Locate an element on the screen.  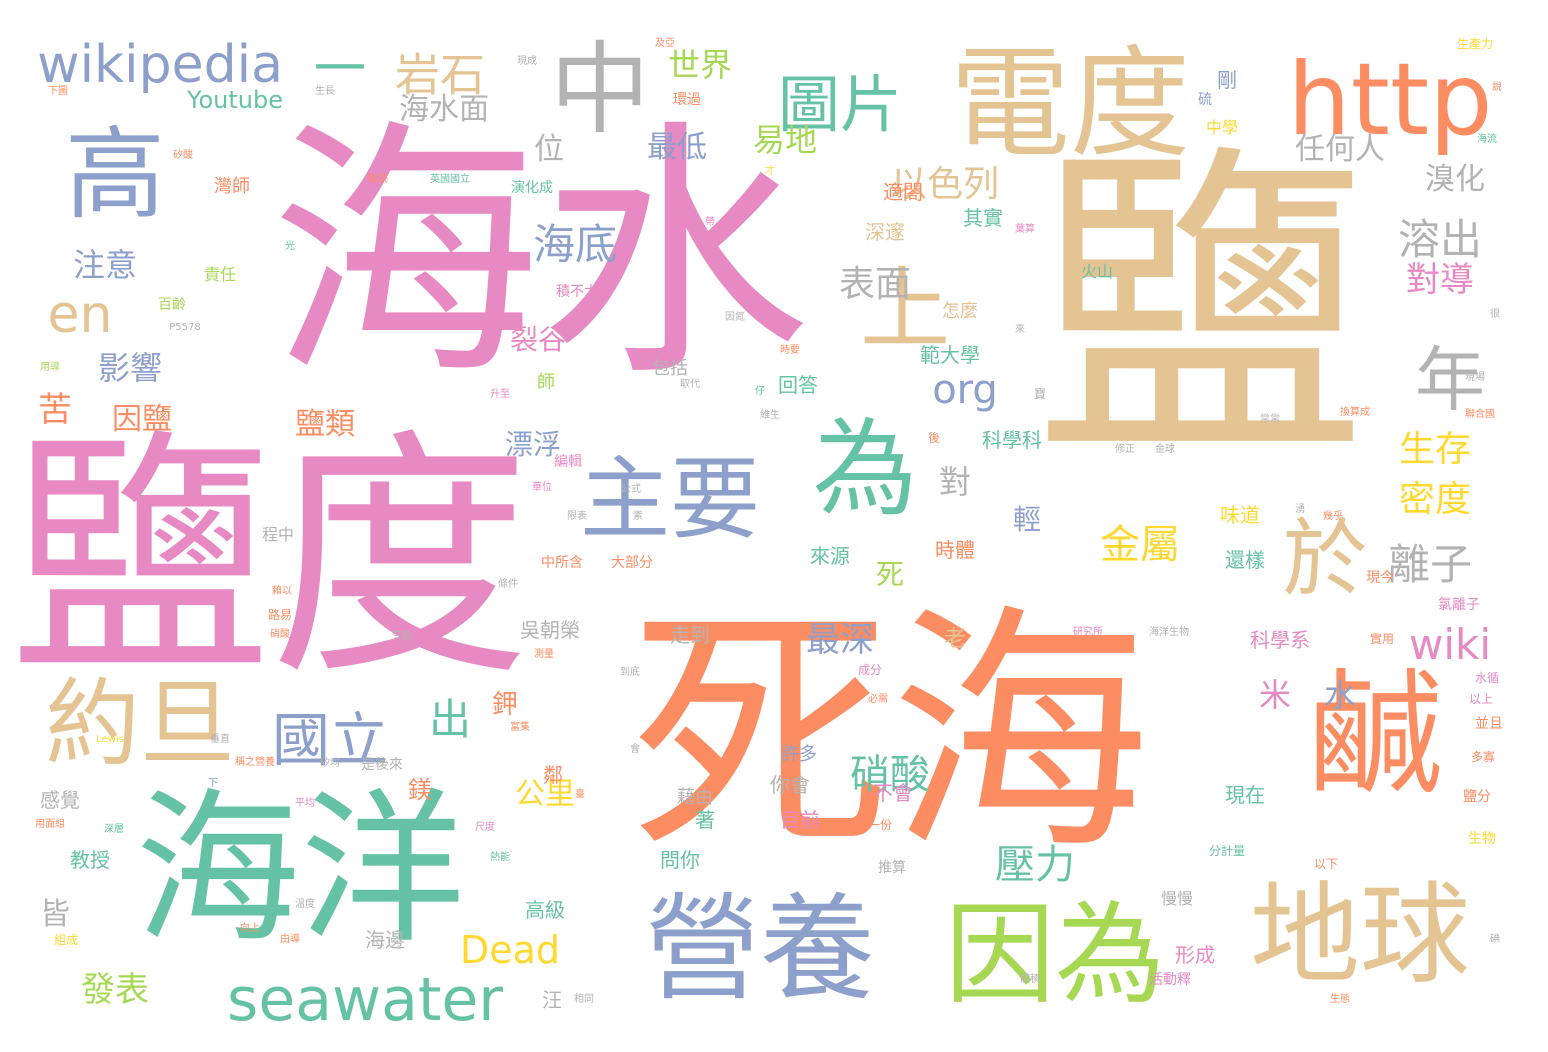
cloud-word: 大部分 is located at coordinates (632, 563).